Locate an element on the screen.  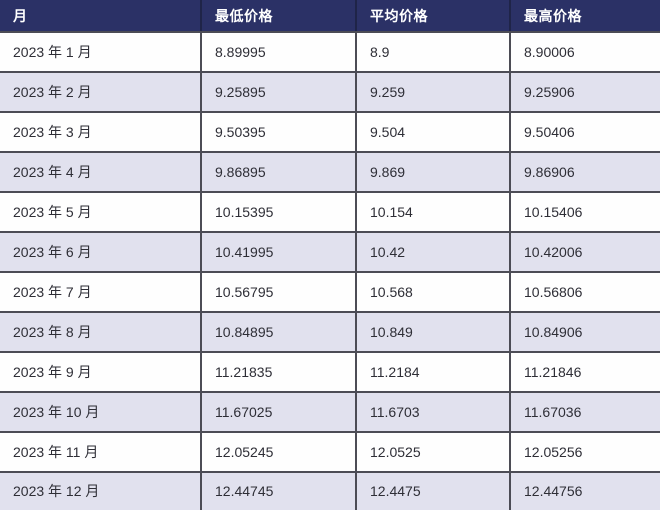
min-price-cell: 8.89995 is located at coordinates (279, 52).